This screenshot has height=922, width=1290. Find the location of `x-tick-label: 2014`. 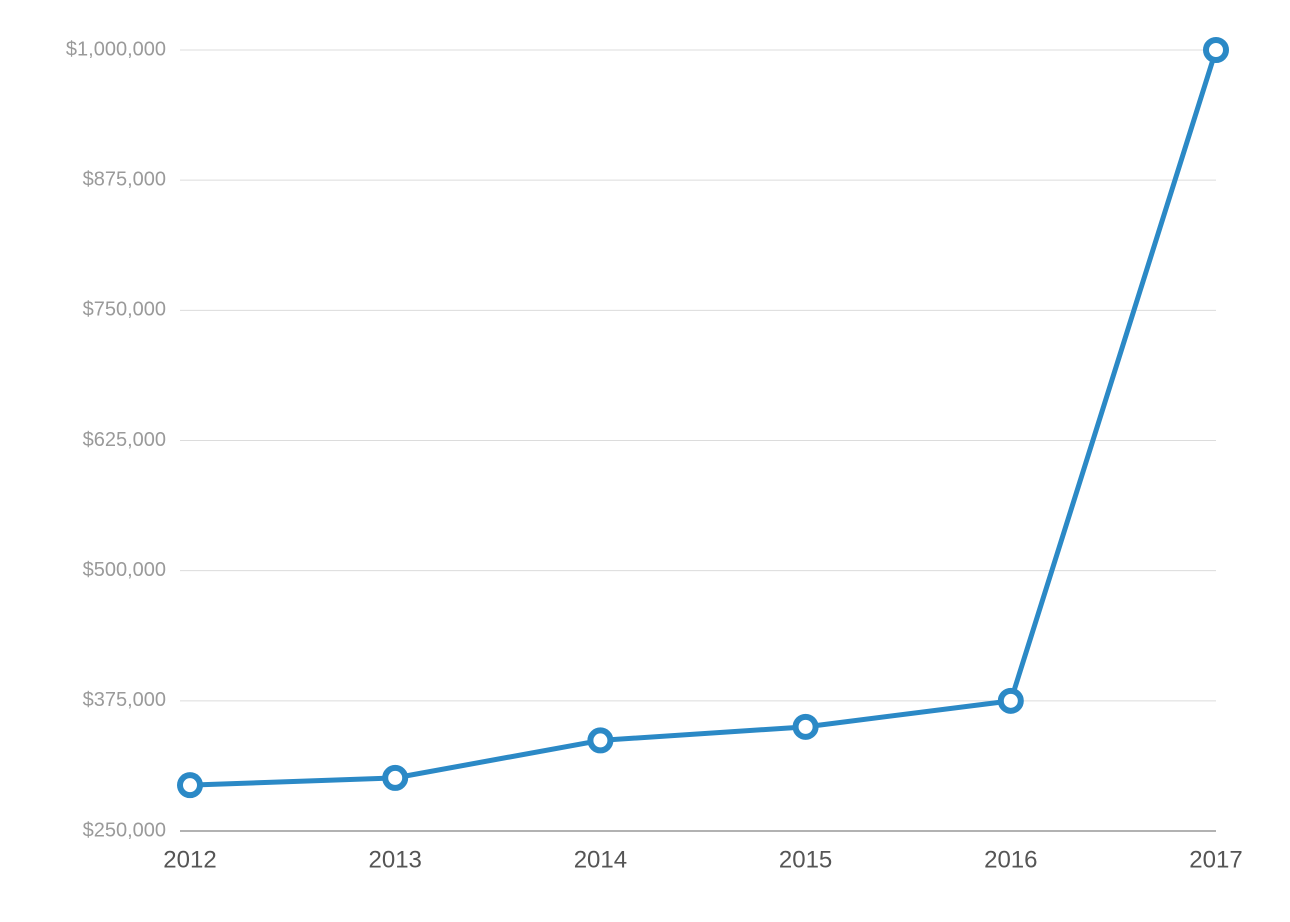

x-tick-label: 2014 is located at coordinates (600, 859).